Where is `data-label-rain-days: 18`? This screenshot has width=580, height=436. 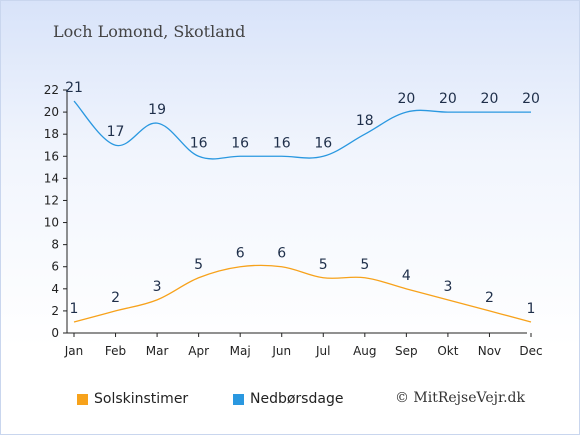
data-label-rain-days: 18 is located at coordinates (365, 121).